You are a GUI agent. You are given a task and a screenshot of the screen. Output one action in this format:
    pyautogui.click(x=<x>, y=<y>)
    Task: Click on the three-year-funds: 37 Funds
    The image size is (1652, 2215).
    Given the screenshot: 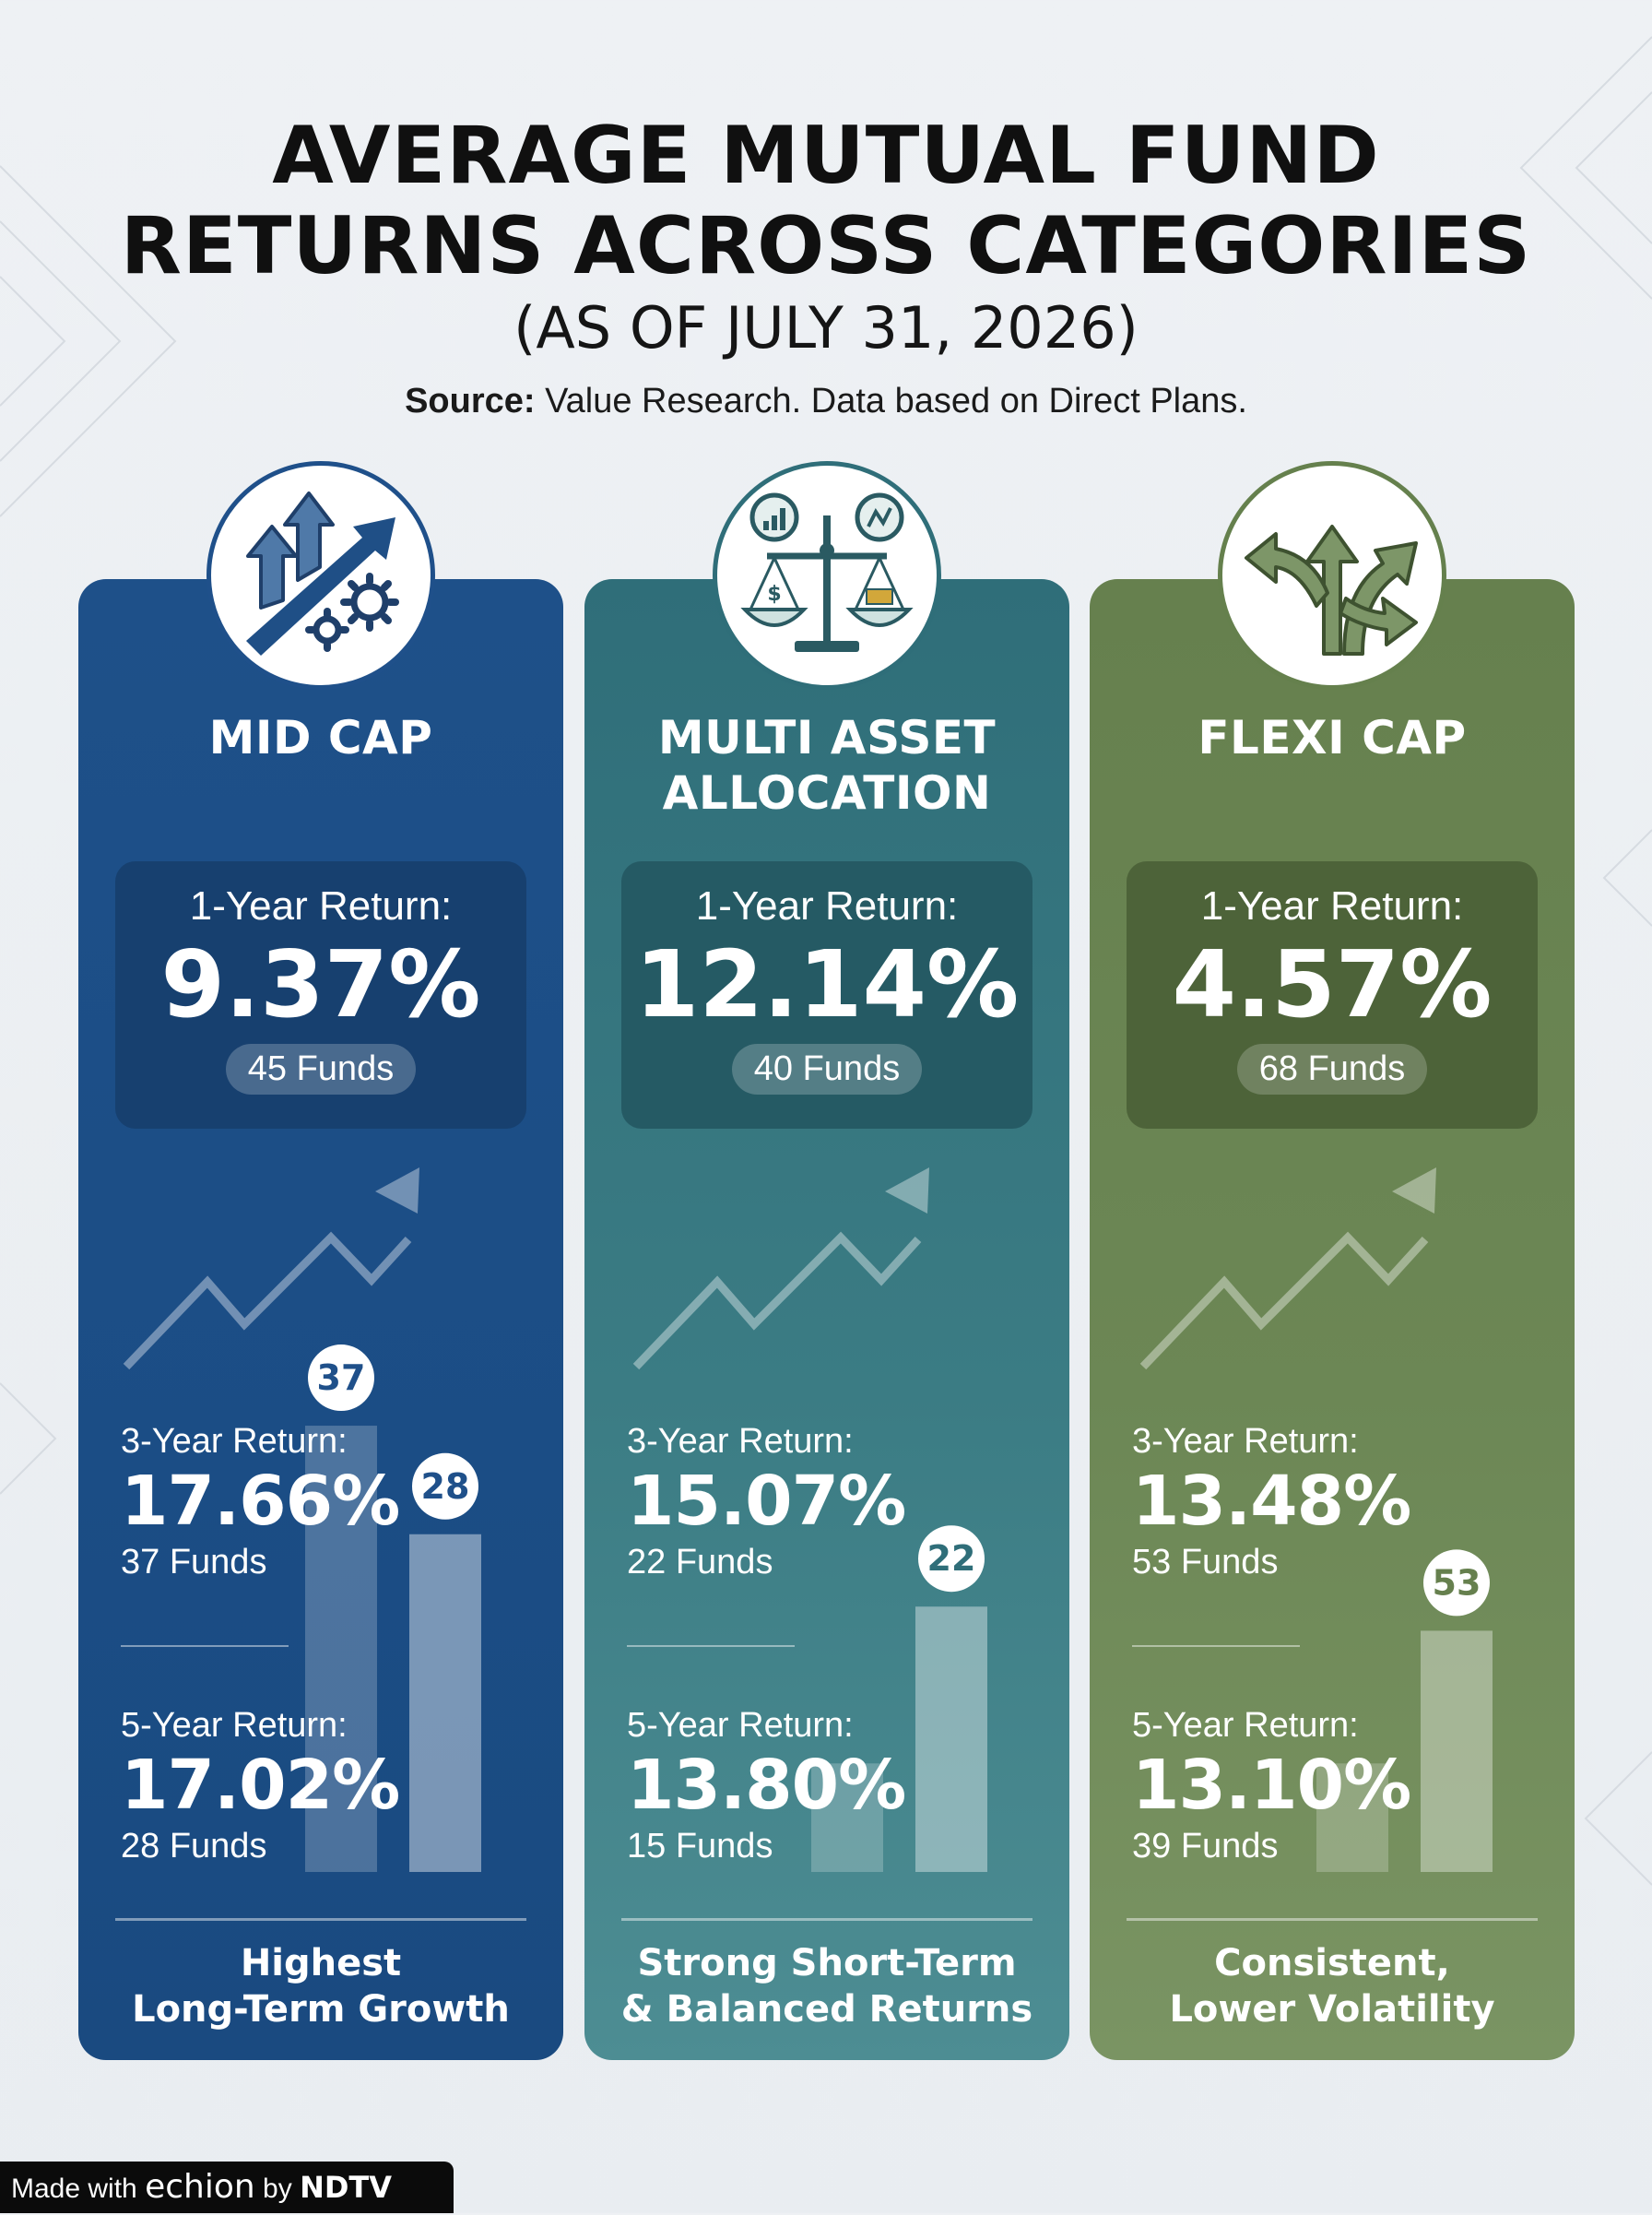 What is the action you would take?
    pyautogui.click(x=194, y=1562)
    